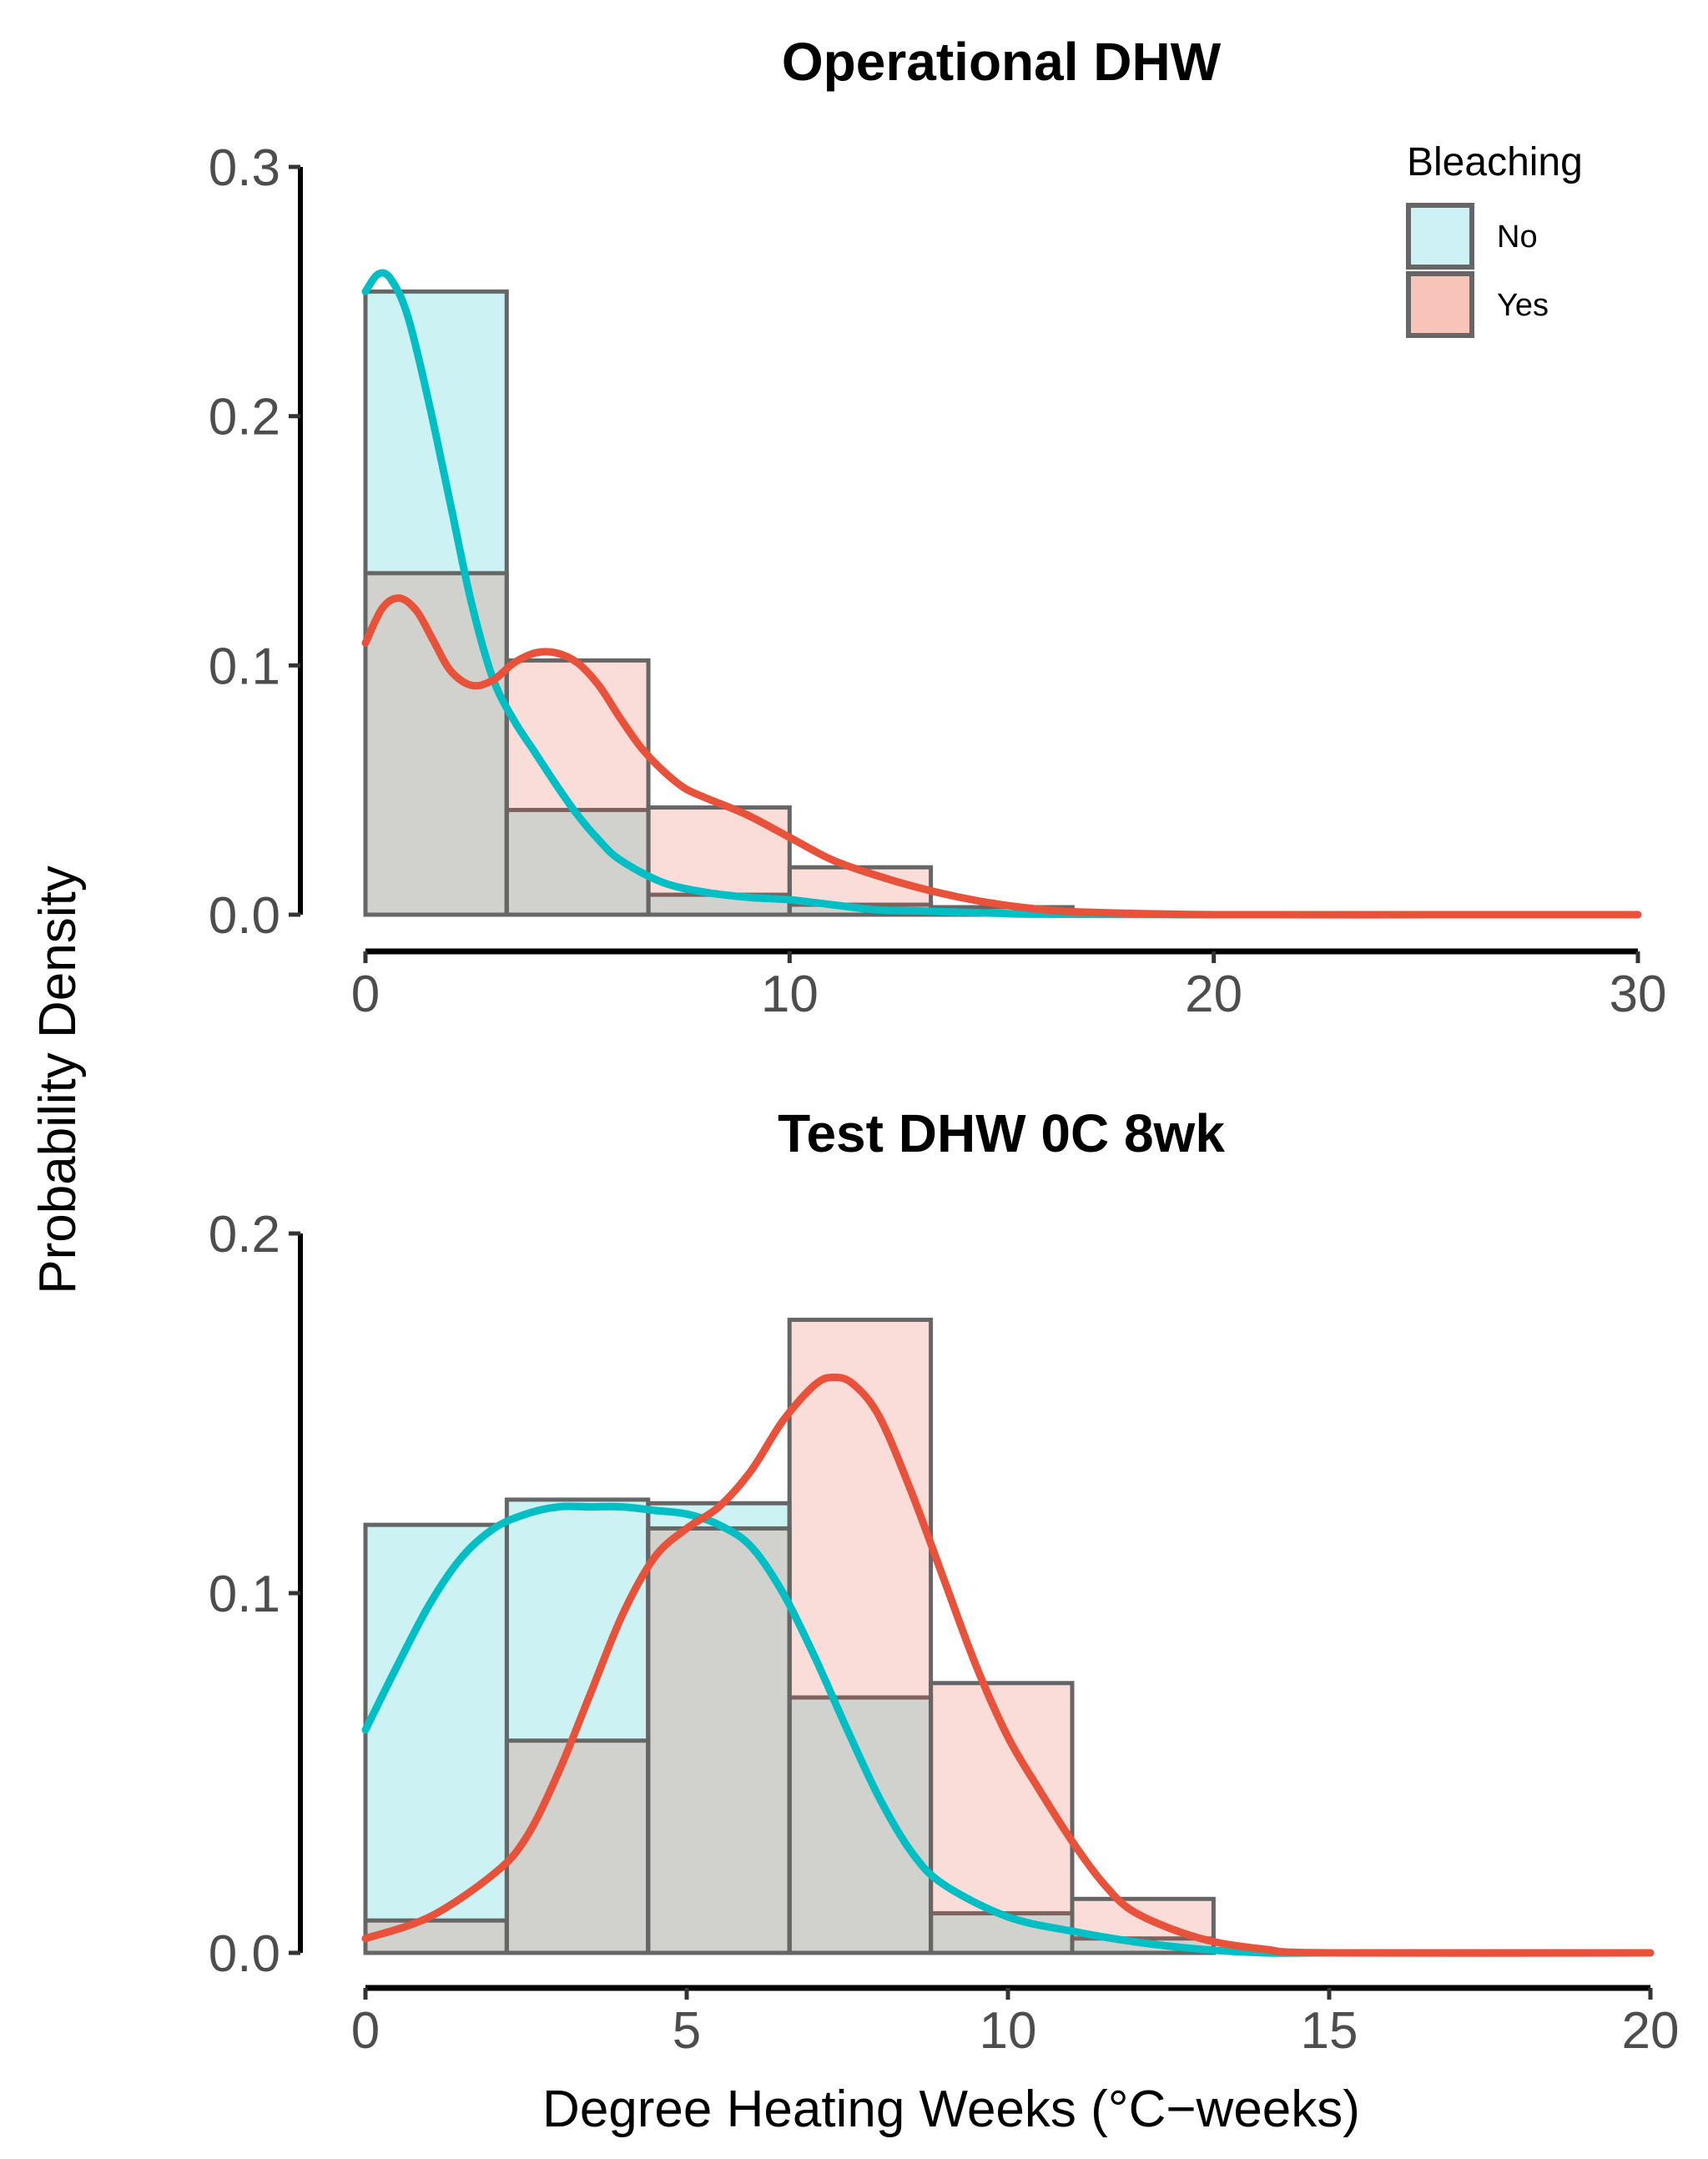 This screenshot has height=2159, width=1708. What do you see at coordinates (1329, 2031) in the screenshot?
I see `x-tick-label: 15` at bounding box center [1329, 2031].